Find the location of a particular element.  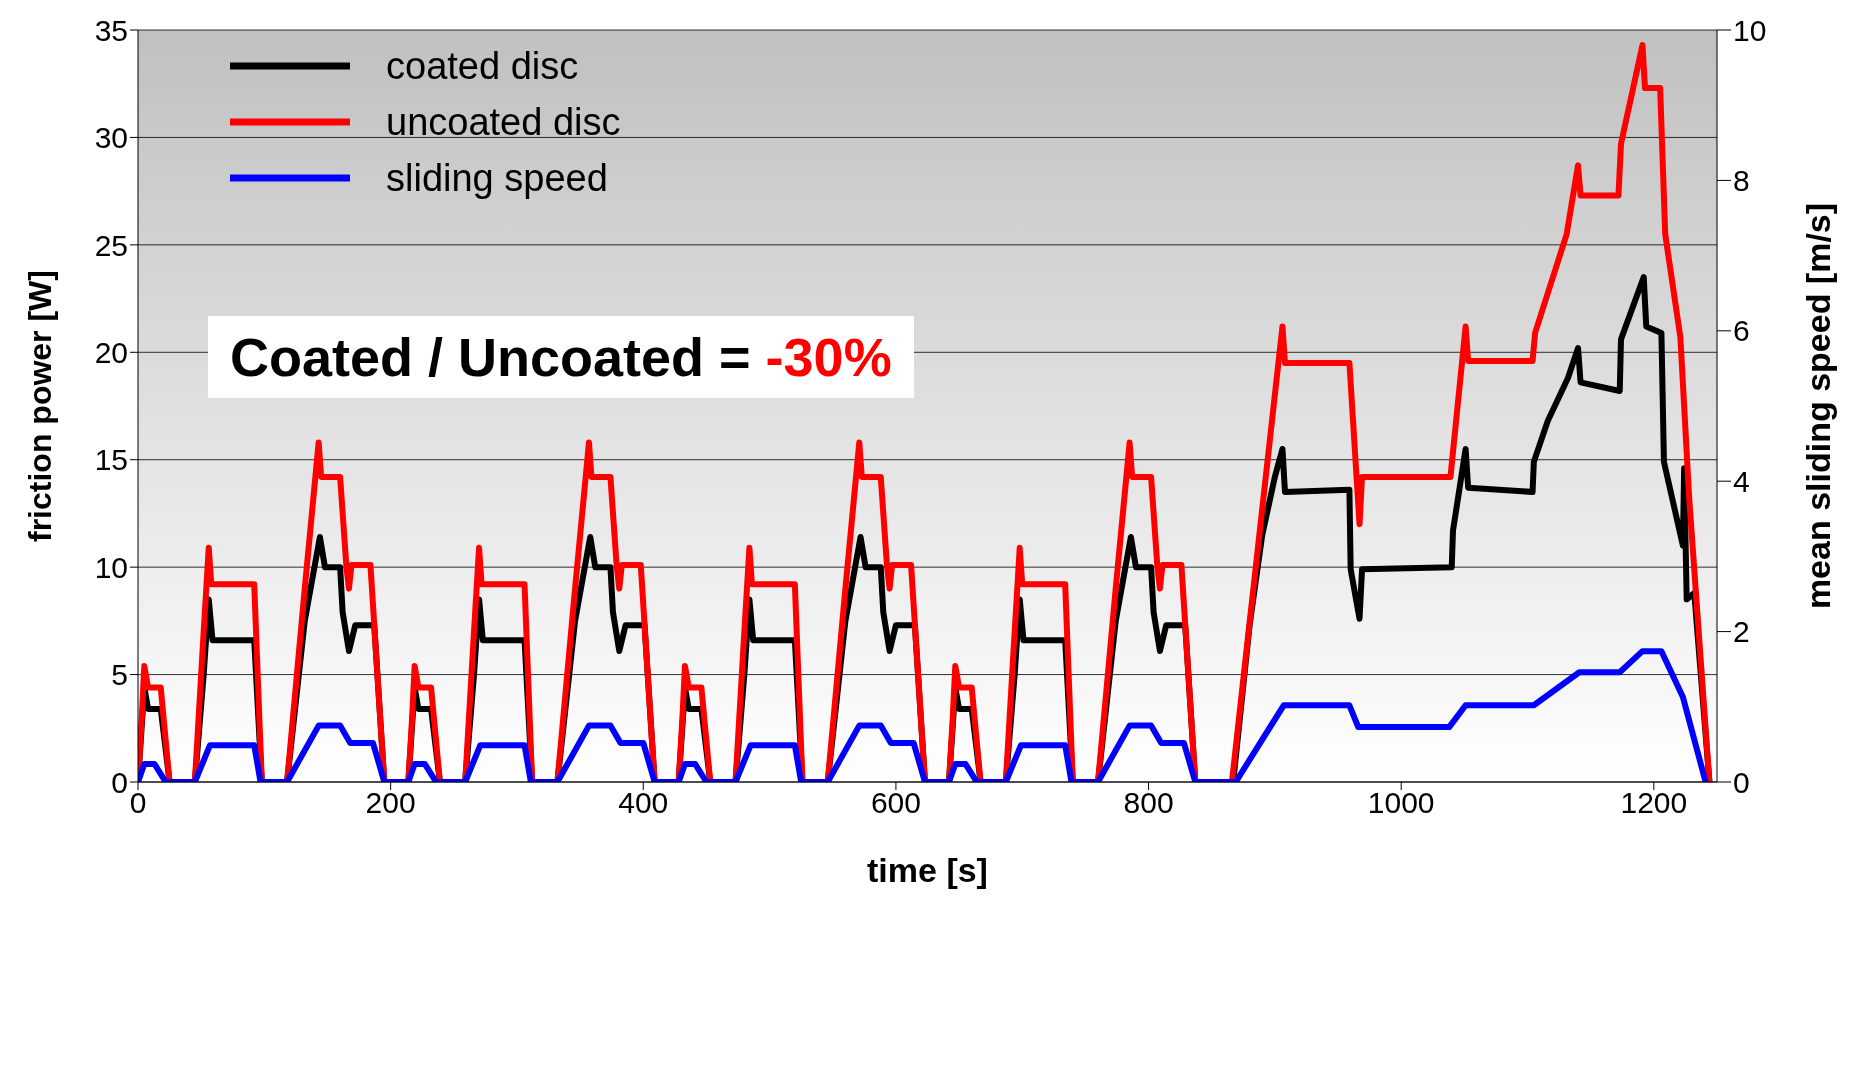

y-tick-label: 35 is located at coordinates (111, 30).